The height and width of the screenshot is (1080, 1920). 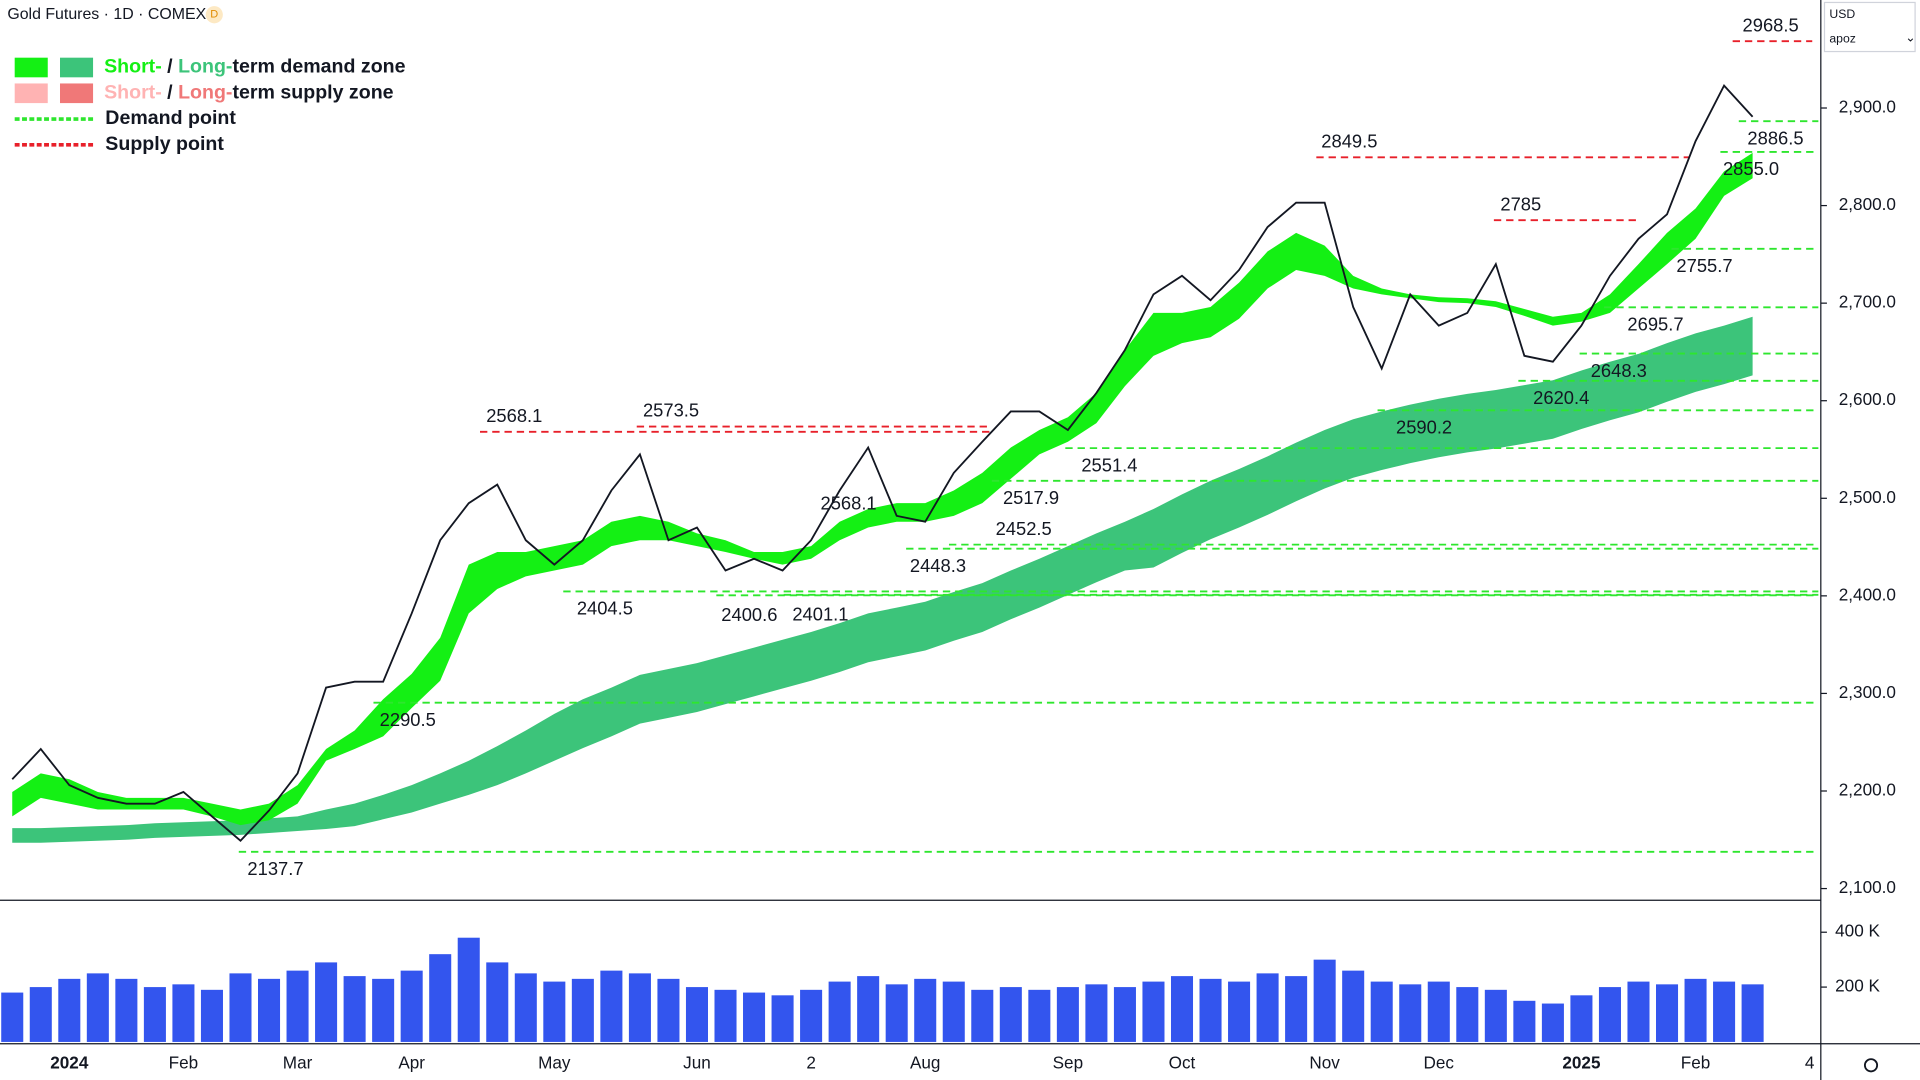 I want to click on x-tick-label: May, so click(x=554, y=1063).